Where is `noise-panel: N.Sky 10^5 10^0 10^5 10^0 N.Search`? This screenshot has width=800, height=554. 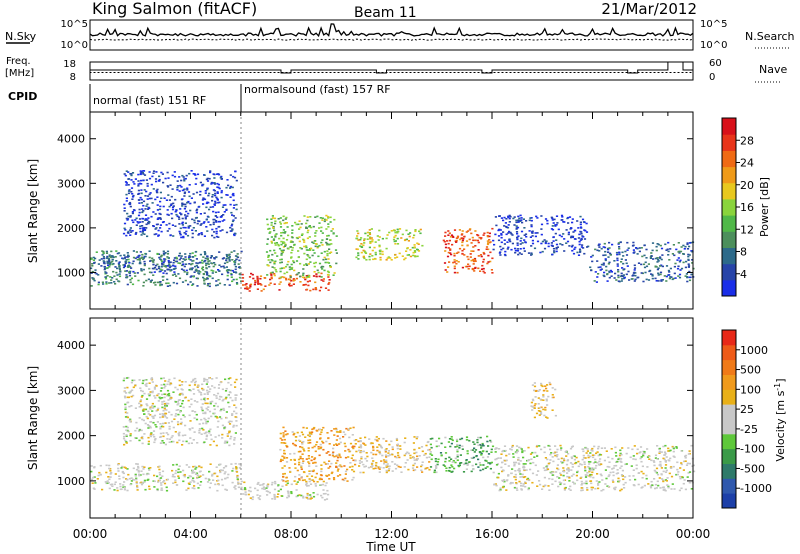 noise-panel: N.Sky 10^5 10^0 10^5 10^0 N.Search is located at coordinates (400, 35).